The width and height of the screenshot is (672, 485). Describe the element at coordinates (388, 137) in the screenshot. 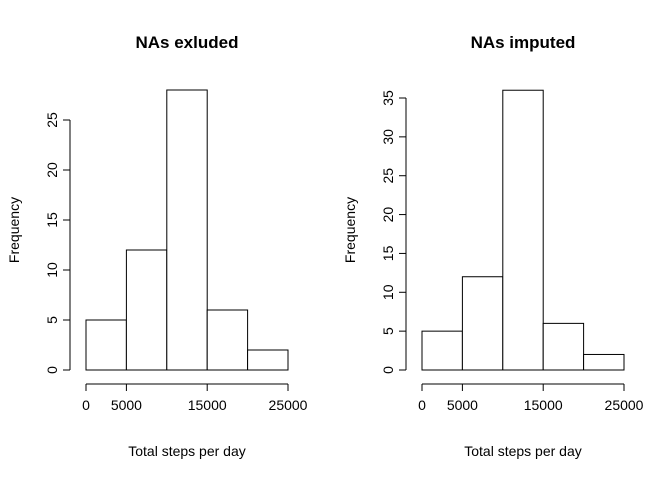

I see `y-tick-label: 30` at that location.